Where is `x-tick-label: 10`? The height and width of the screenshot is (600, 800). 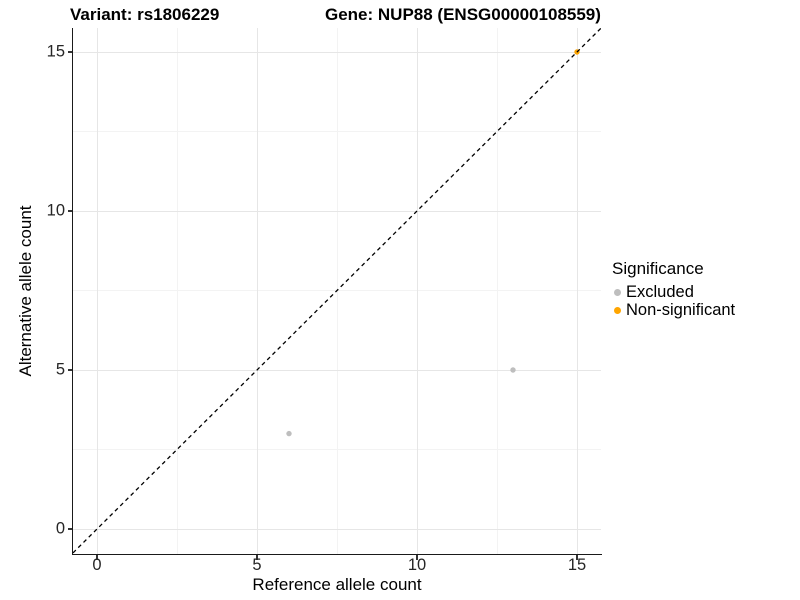 x-tick-label: 10 is located at coordinates (417, 565).